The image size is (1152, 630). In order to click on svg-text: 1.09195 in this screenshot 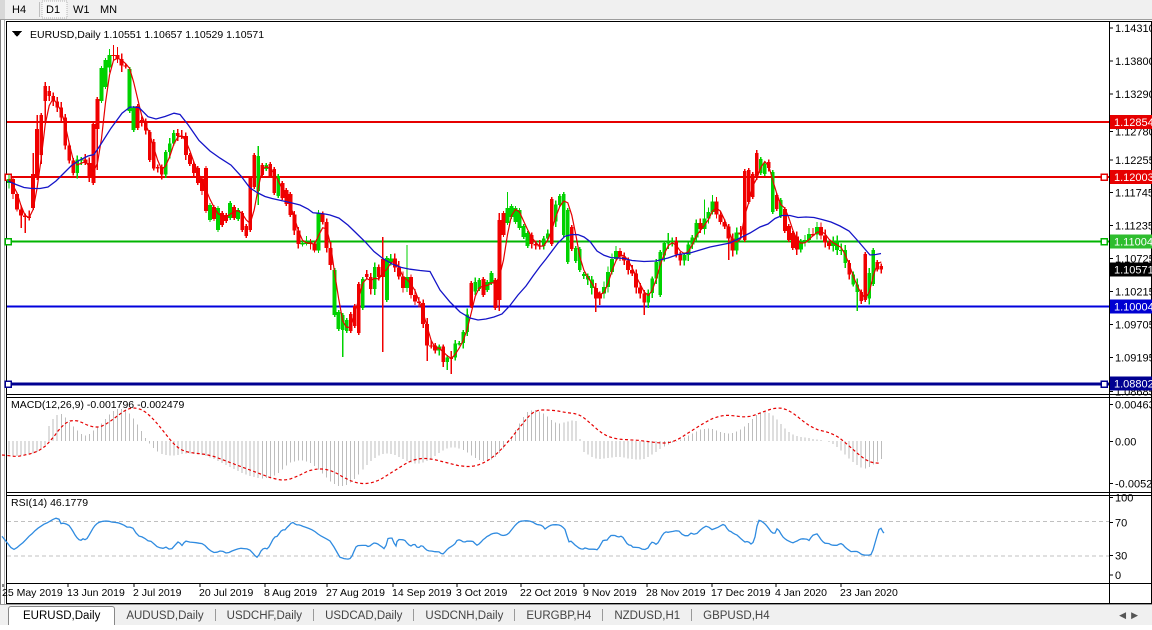, I will do `click(1133, 358)`.